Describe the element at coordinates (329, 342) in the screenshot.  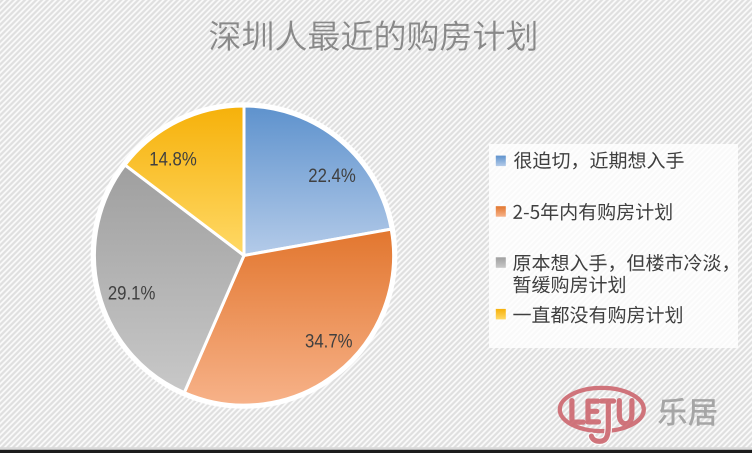
I see `svg-text: 34.7%` at that location.